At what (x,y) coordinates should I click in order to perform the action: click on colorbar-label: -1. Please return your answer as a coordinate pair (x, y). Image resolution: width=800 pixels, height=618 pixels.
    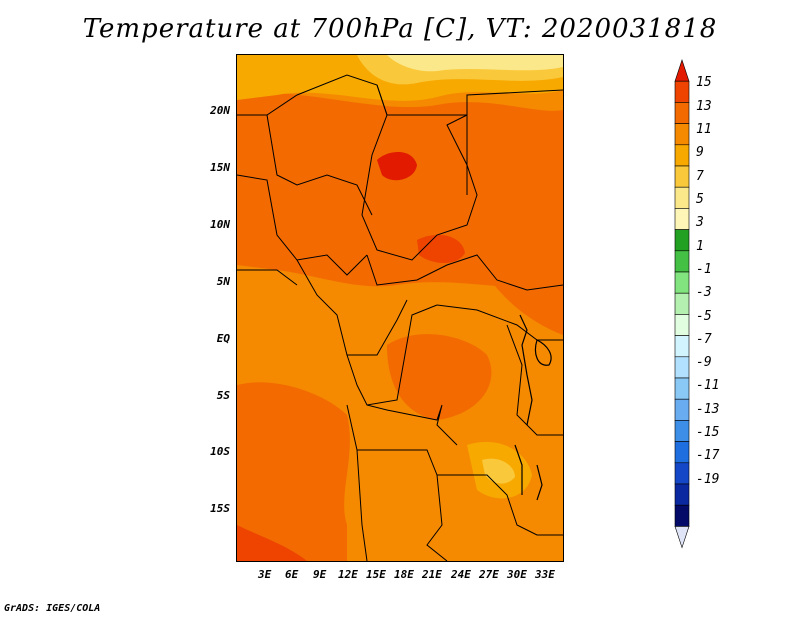
    Looking at the image, I should click on (704, 269).